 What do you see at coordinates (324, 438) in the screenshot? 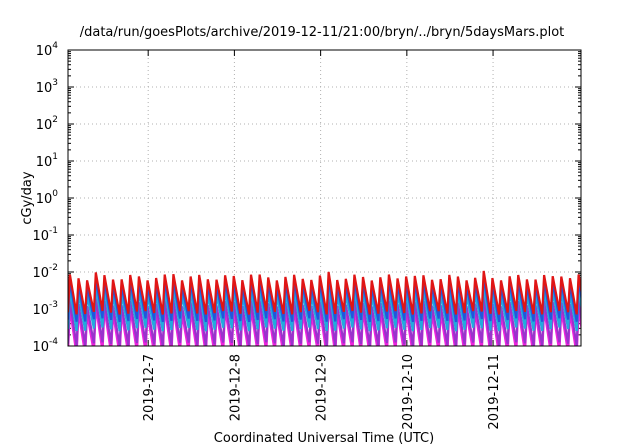
I see `x-axis-label: Coordinated Universal Time (UTC)` at bounding box center [324, 438].